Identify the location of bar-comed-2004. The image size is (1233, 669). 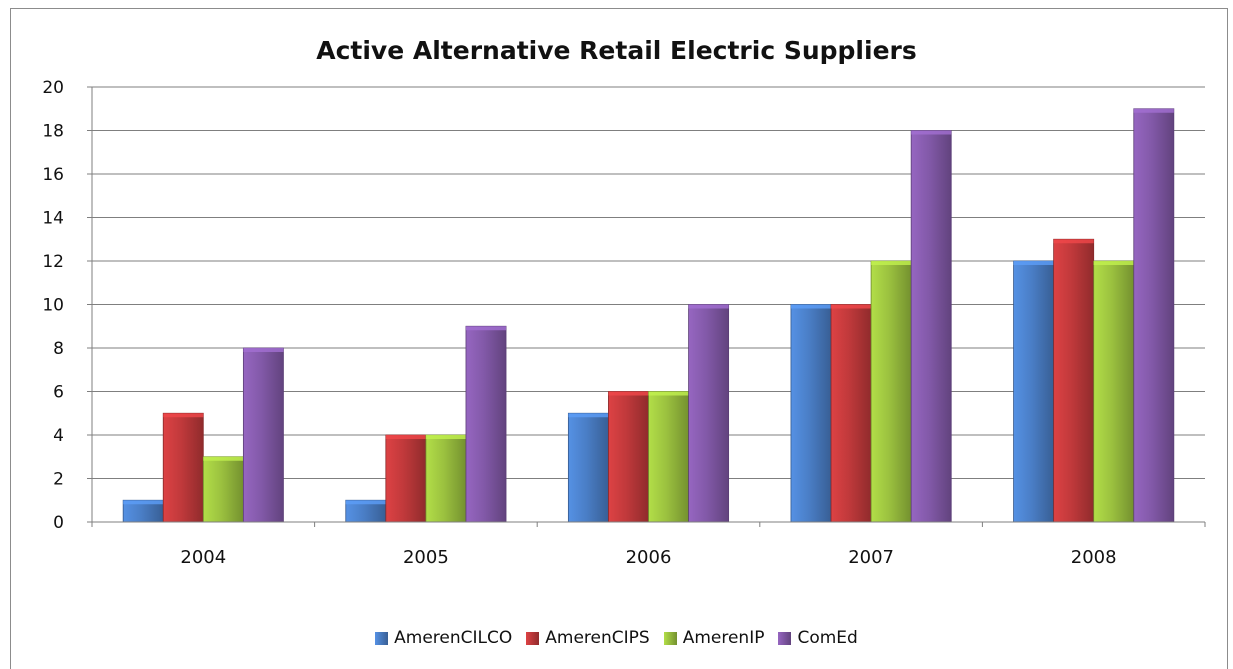
(263, 435).